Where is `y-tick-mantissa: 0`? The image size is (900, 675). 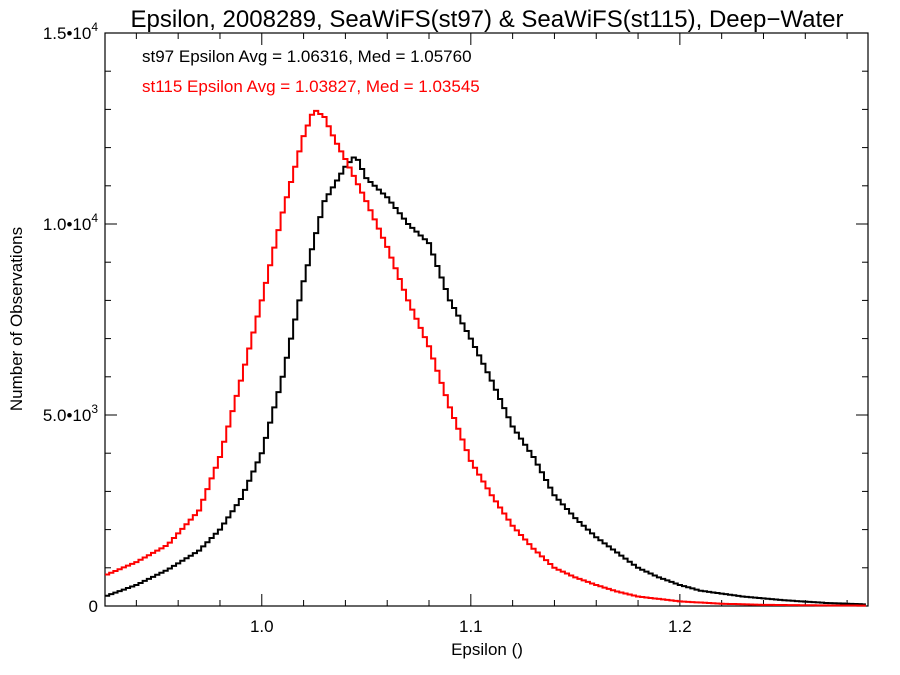 y-tick-mantissa: 0 is located at coordinates (93, 606).